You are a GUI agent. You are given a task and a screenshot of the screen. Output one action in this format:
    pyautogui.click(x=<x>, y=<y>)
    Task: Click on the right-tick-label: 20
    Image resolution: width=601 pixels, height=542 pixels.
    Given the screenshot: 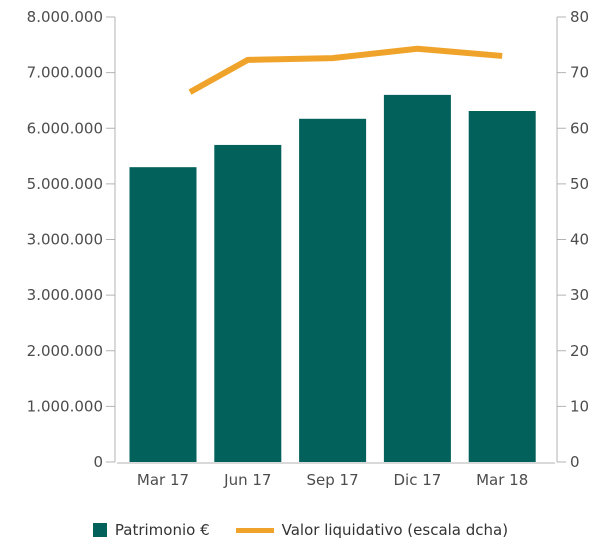 What is the action you would take?
    pyautogui.click(x=579, y=351)
    